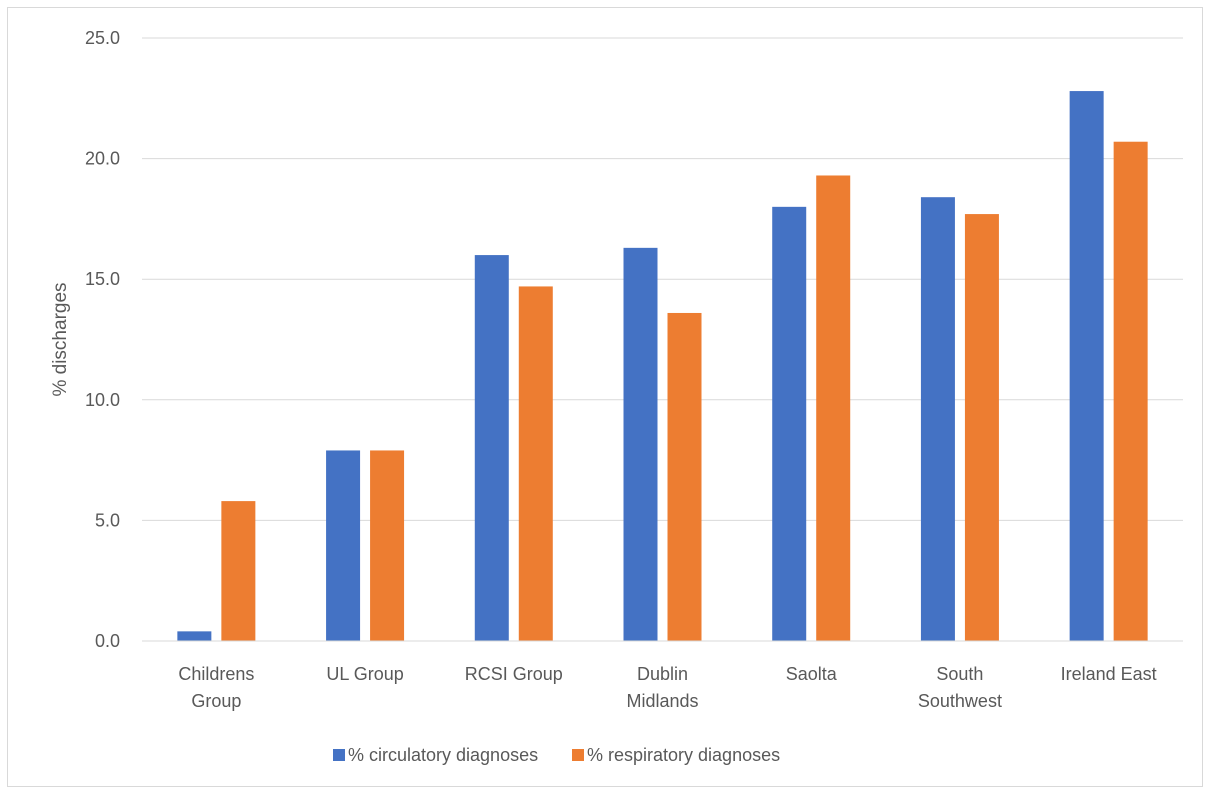 This screenshot has height=791, width=1209. Describe the element at coordinates (107, 520) in the screenshot. I see `y-tick-label: 5.0` at that location.